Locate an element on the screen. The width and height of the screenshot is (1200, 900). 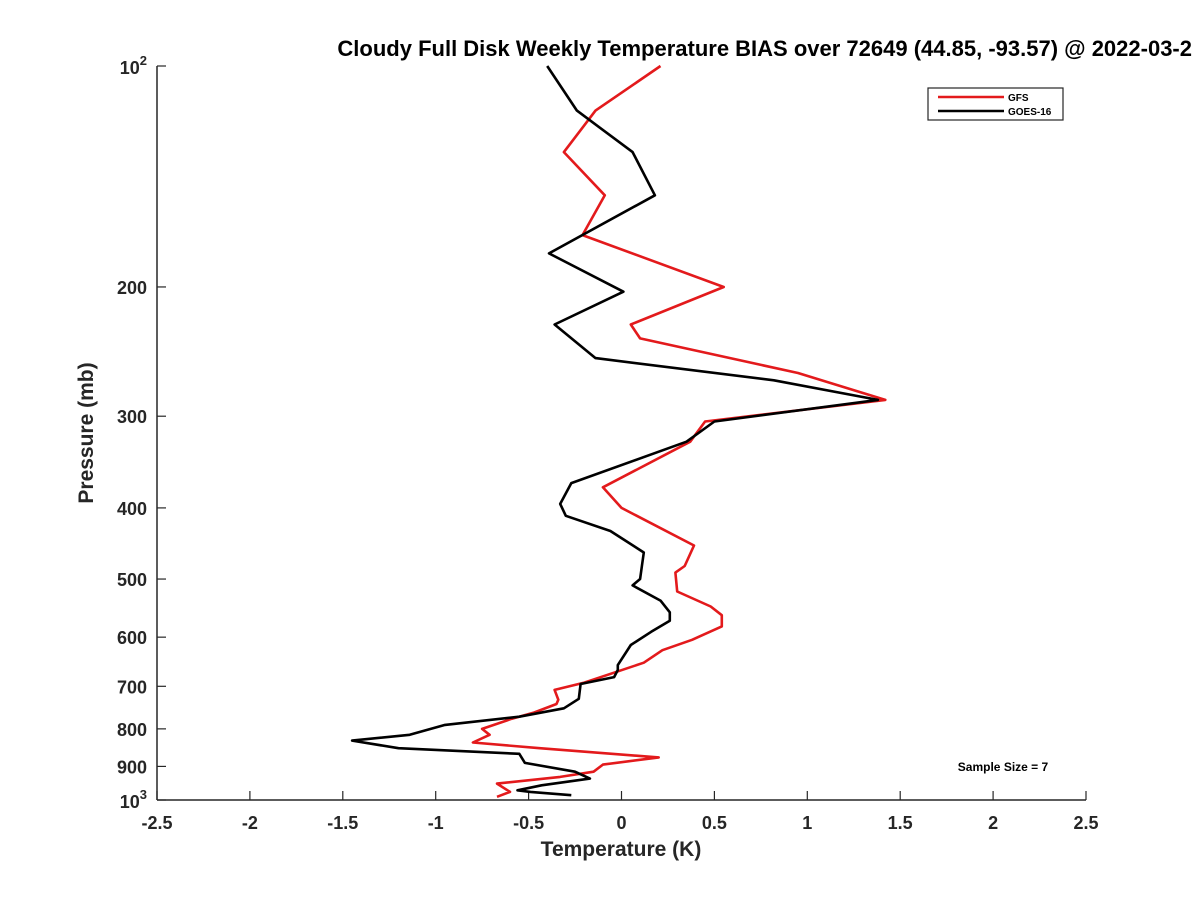
y-tick-label: 700 is located at coordinates (132, 687).